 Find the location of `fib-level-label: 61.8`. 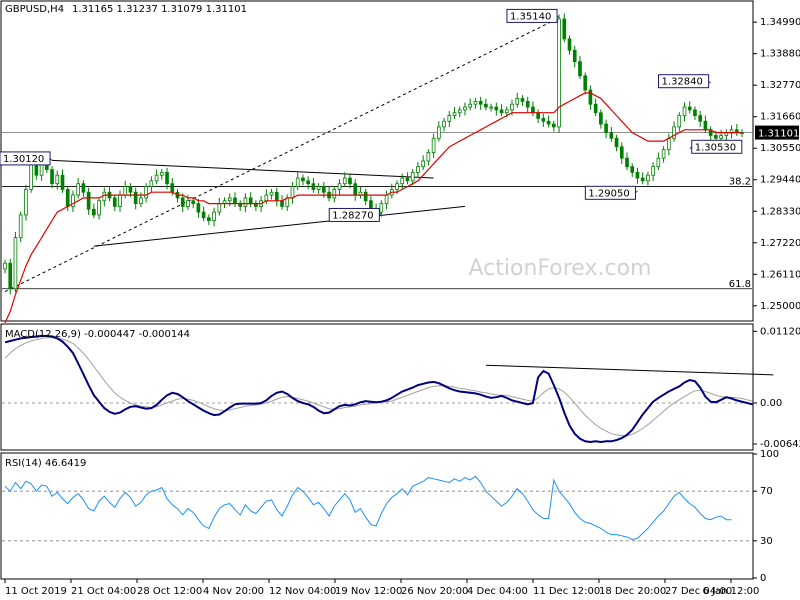

fib-level-label: 61.8 is located at coordinates (740, 284).